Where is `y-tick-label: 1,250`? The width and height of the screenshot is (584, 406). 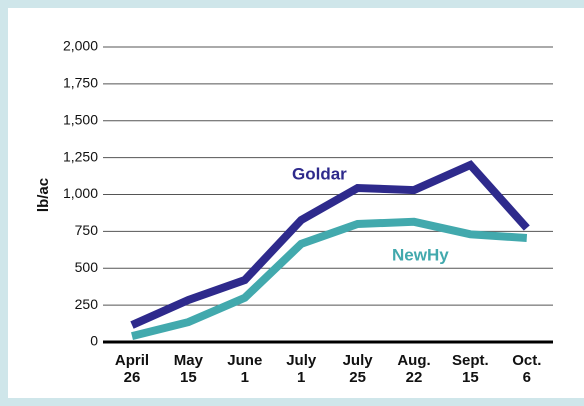 y-tick-label: 1,250 is located at coordinates (80, 156).